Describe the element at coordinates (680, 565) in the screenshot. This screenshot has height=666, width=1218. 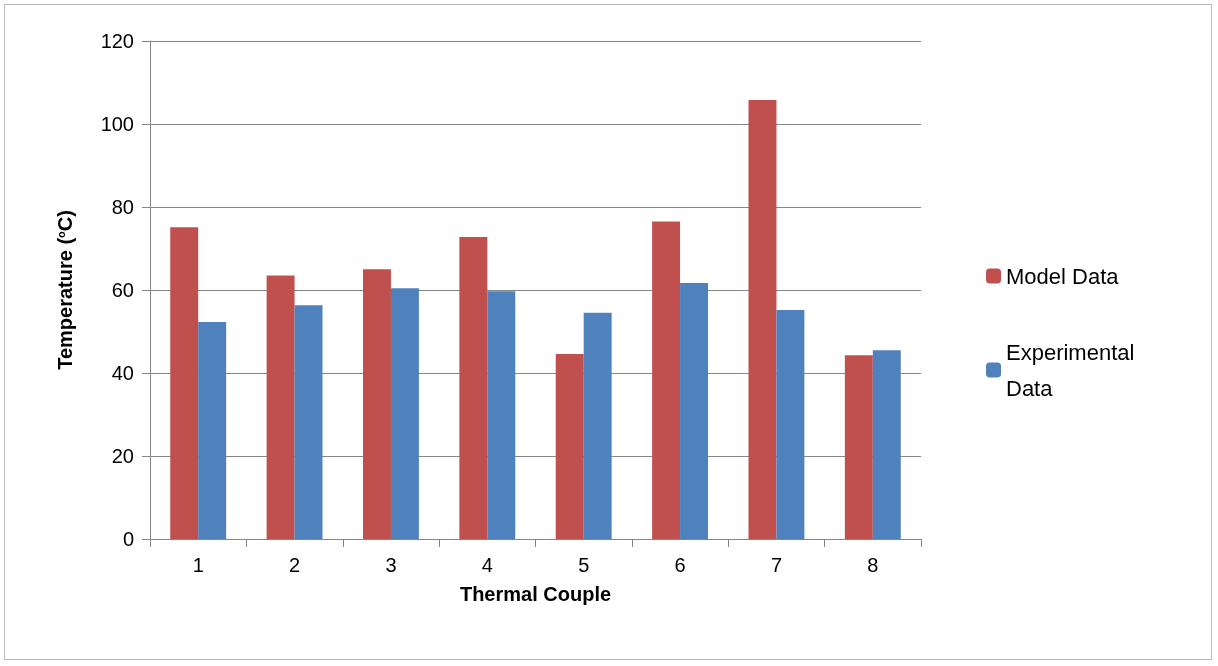
I see `x-tick-label: 6` at that location.